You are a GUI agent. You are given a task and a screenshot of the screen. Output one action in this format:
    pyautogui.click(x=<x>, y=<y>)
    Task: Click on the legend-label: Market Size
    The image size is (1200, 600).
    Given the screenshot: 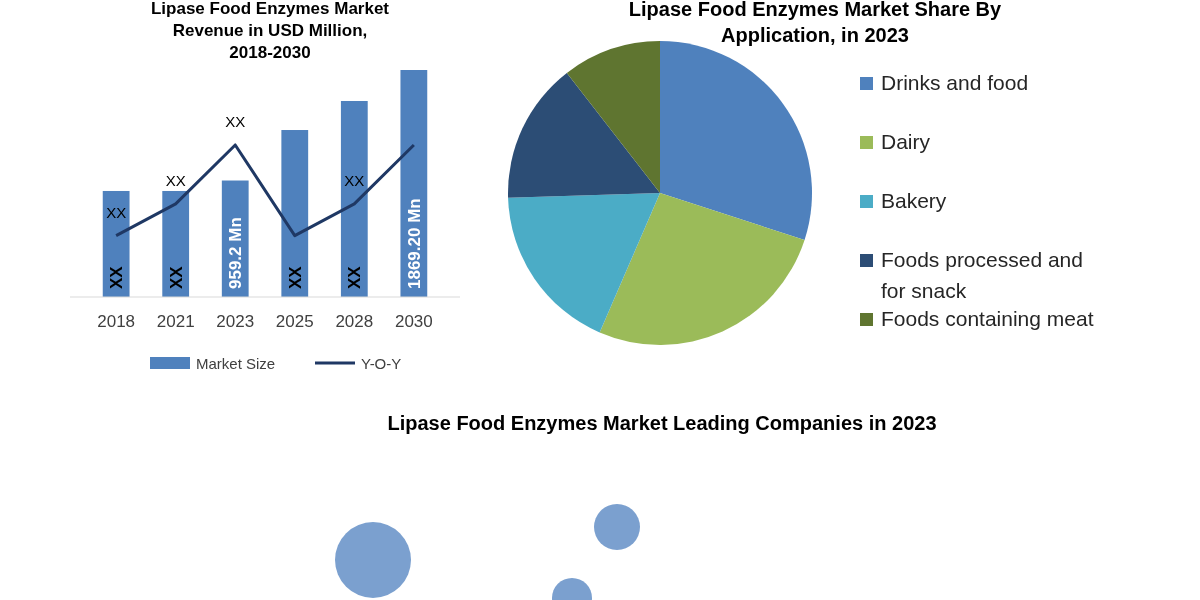 What is the action you would take?
    pyautogui.click(x=236, y=363)
    